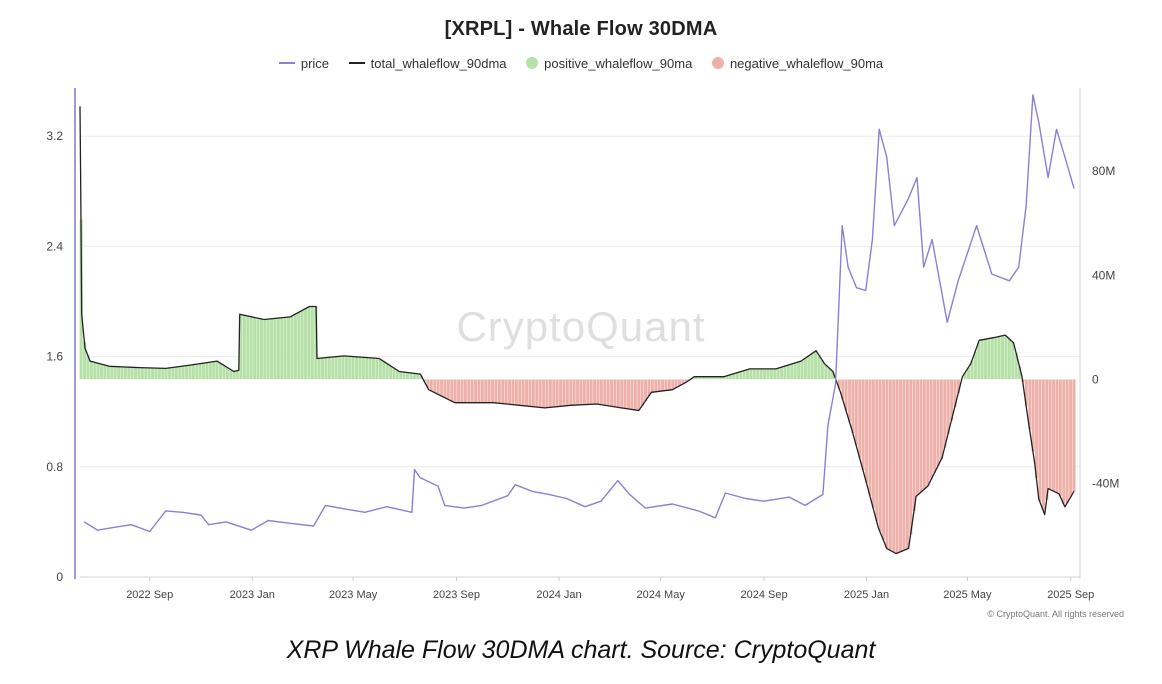  I want to click on legend-swatch-price, so click(286, 63).